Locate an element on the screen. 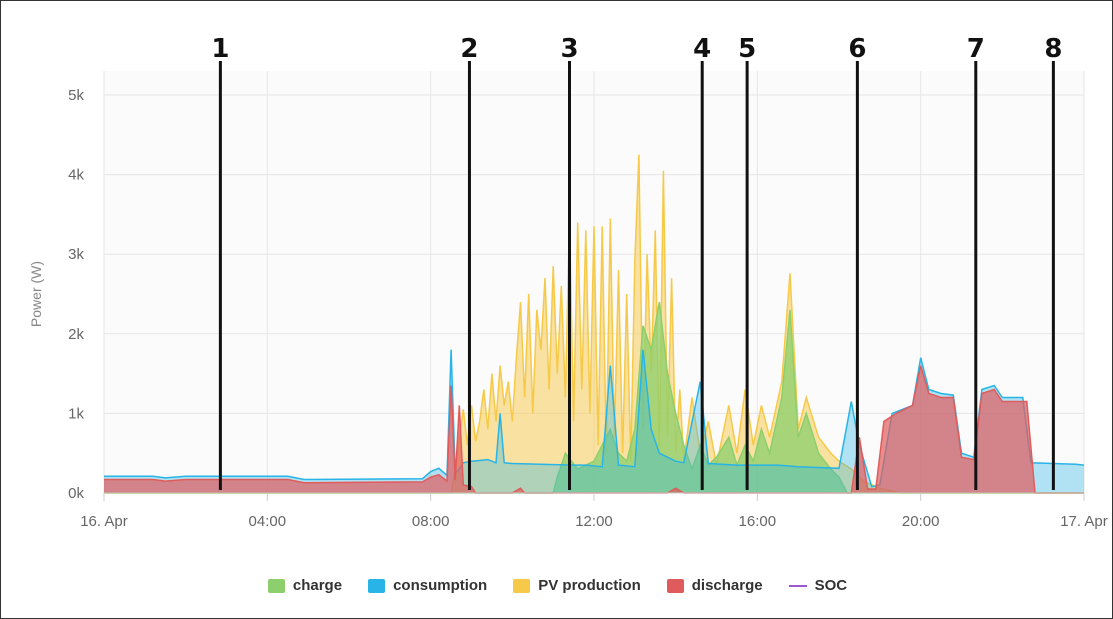 Image resolution: width=1113 pixels, height=619 pixels. legend-label: charge is located at coordinates (317, 585).